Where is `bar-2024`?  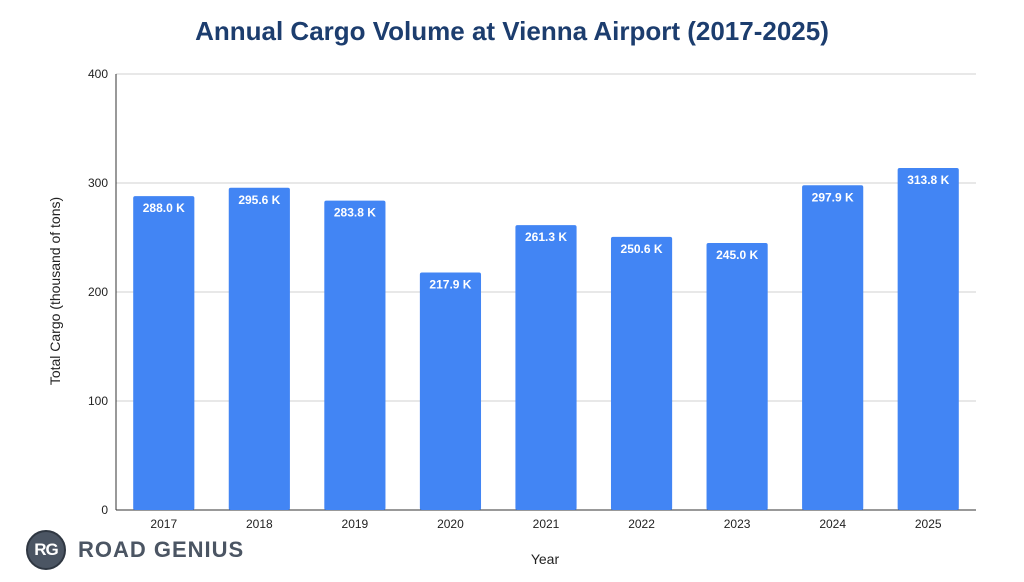 bar-2024 is located at coordinates (833, 347).